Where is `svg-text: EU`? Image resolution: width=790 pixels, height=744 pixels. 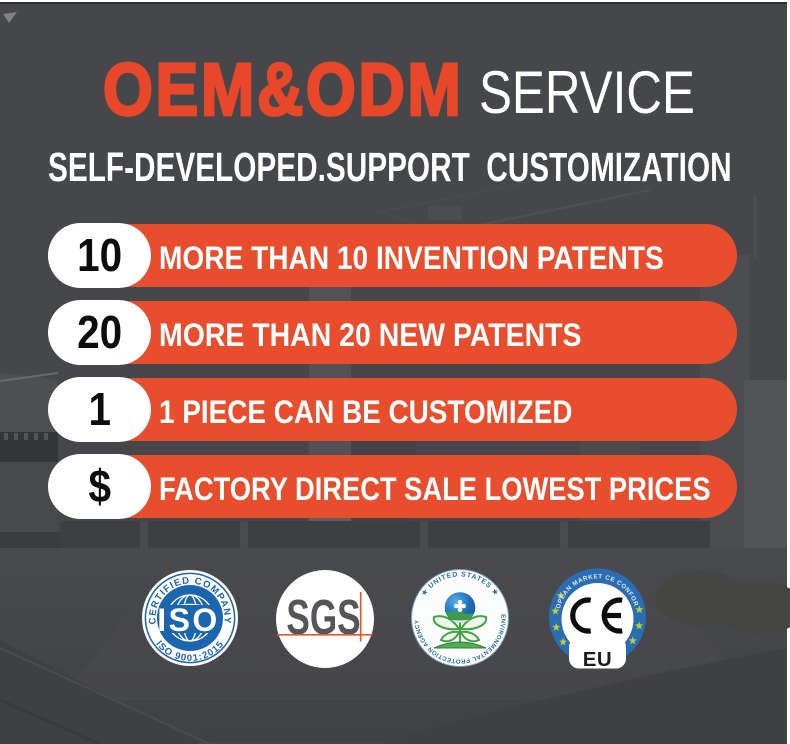
svg-text: EU is located at coordinates (597, 659).